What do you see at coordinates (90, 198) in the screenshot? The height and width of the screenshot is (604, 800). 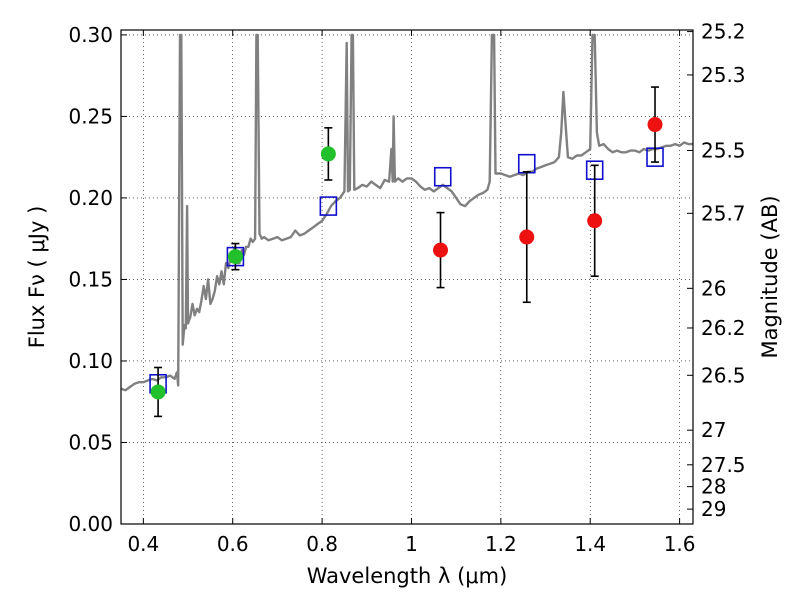 I see `y-tick-label-4: 0.20` at bounding box center [90, 198].